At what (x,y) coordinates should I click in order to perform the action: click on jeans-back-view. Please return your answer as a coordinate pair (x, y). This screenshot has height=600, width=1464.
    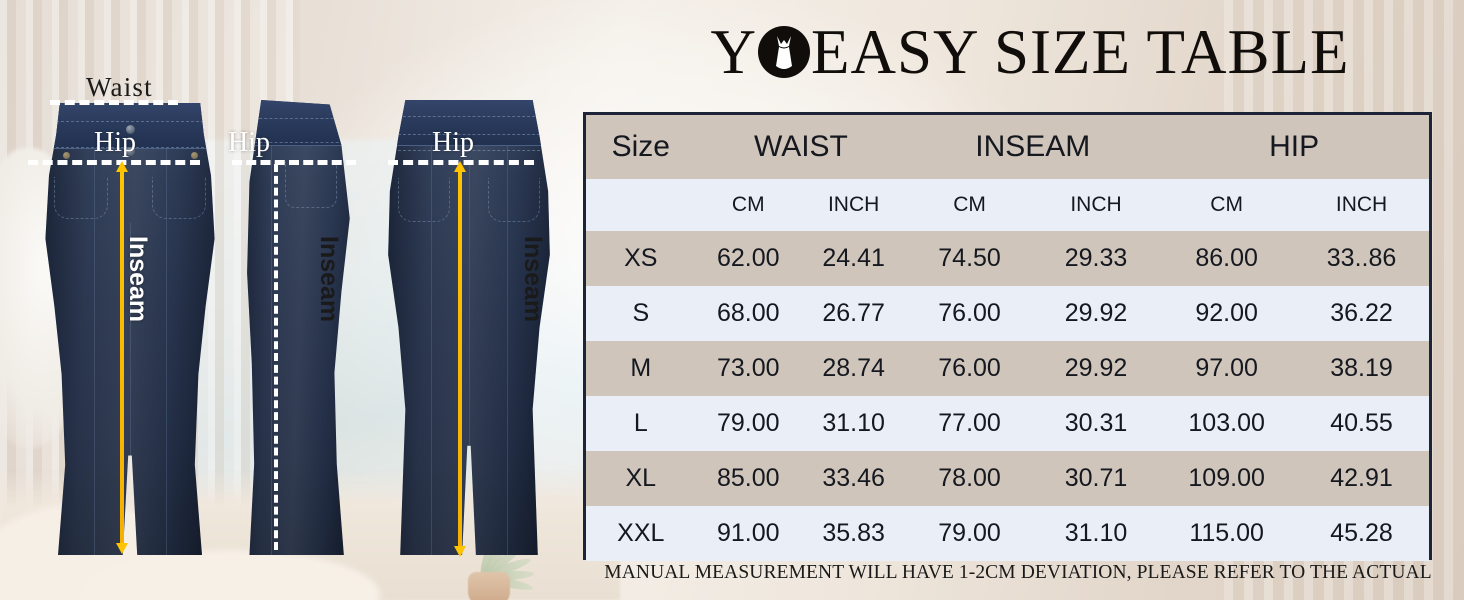
    Looking at the image, I should click on (469, 327).